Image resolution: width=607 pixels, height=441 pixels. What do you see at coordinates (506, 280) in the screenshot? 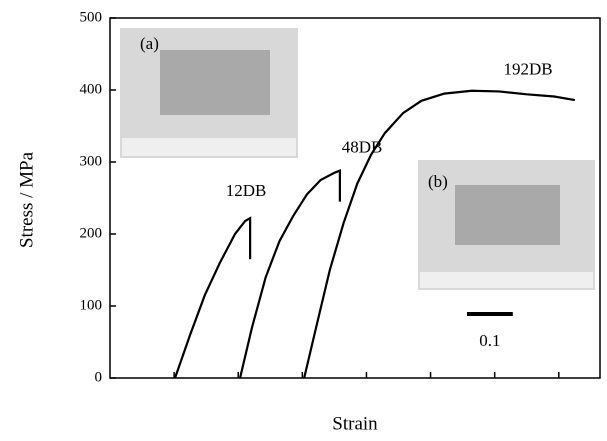
I see `ruler-b` at bounding box center [506, 280].